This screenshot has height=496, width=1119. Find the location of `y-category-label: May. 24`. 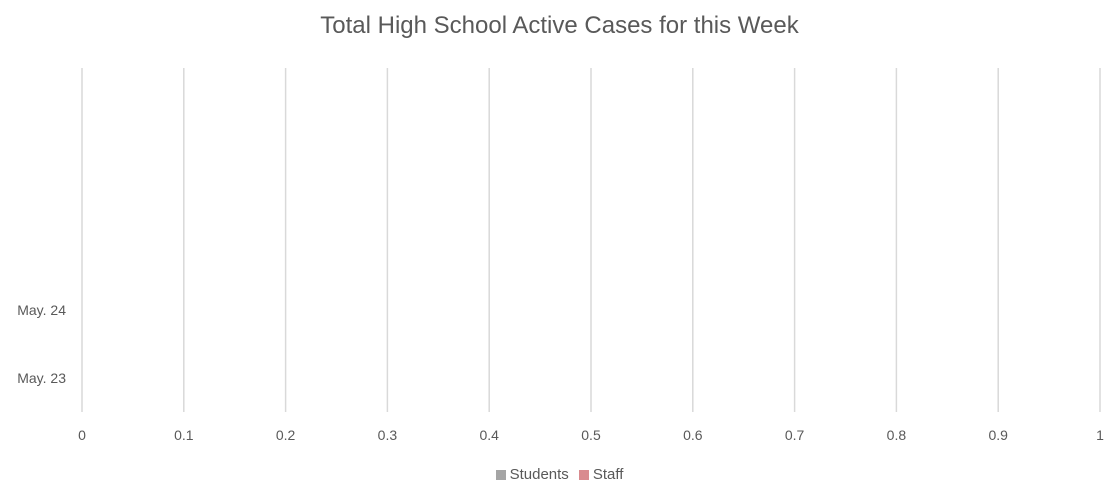

y-category-label: May. 24 is located at coordinates (41, 310).